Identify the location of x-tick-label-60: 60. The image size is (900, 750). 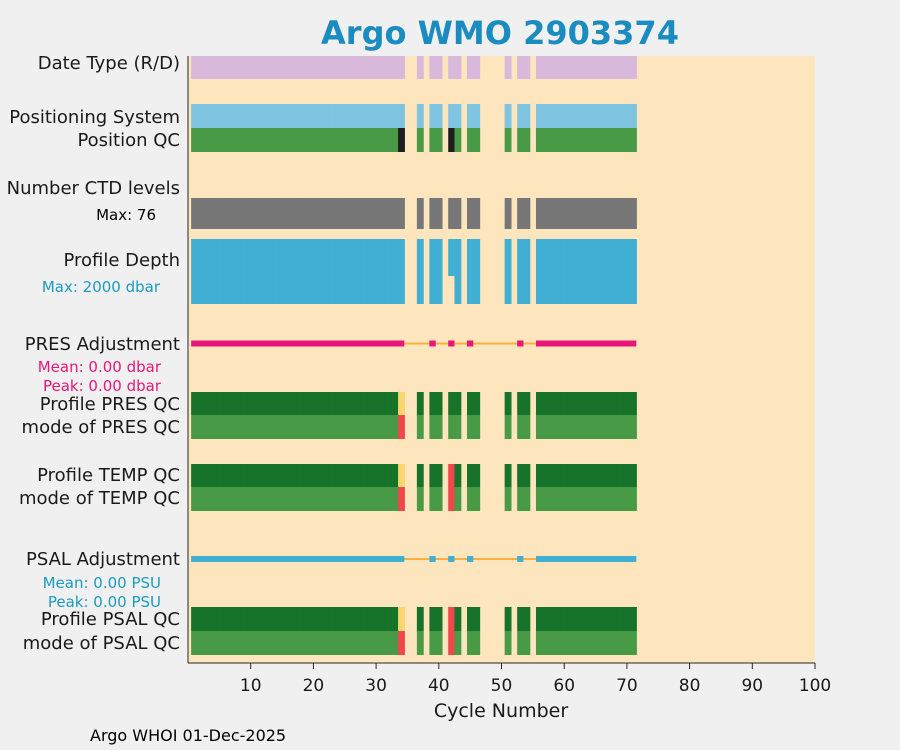
(564, 686).